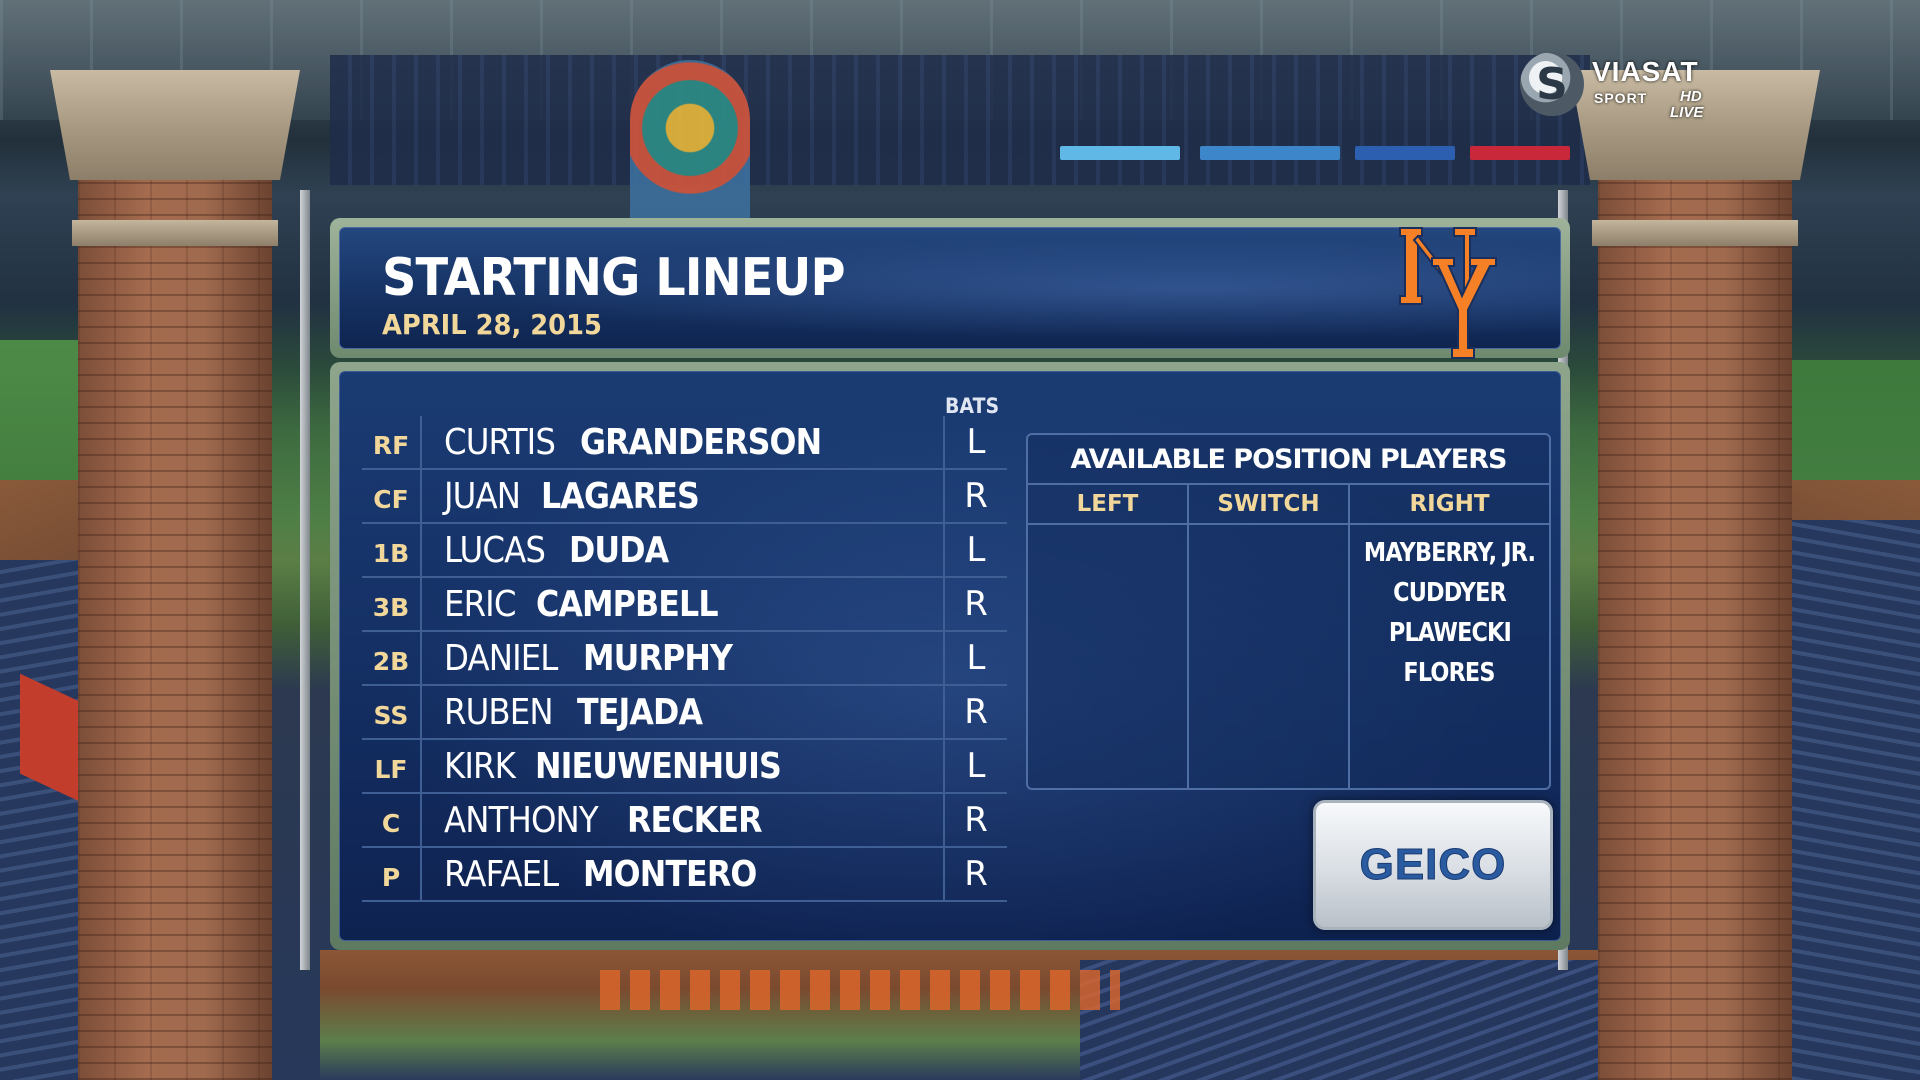 The height and width of the screenshot is (1080, 1920). What do you see at coordinates (618, 550) in the screenshot?
I see `player-last-name: DUDA` at bounding box center [618, 550].